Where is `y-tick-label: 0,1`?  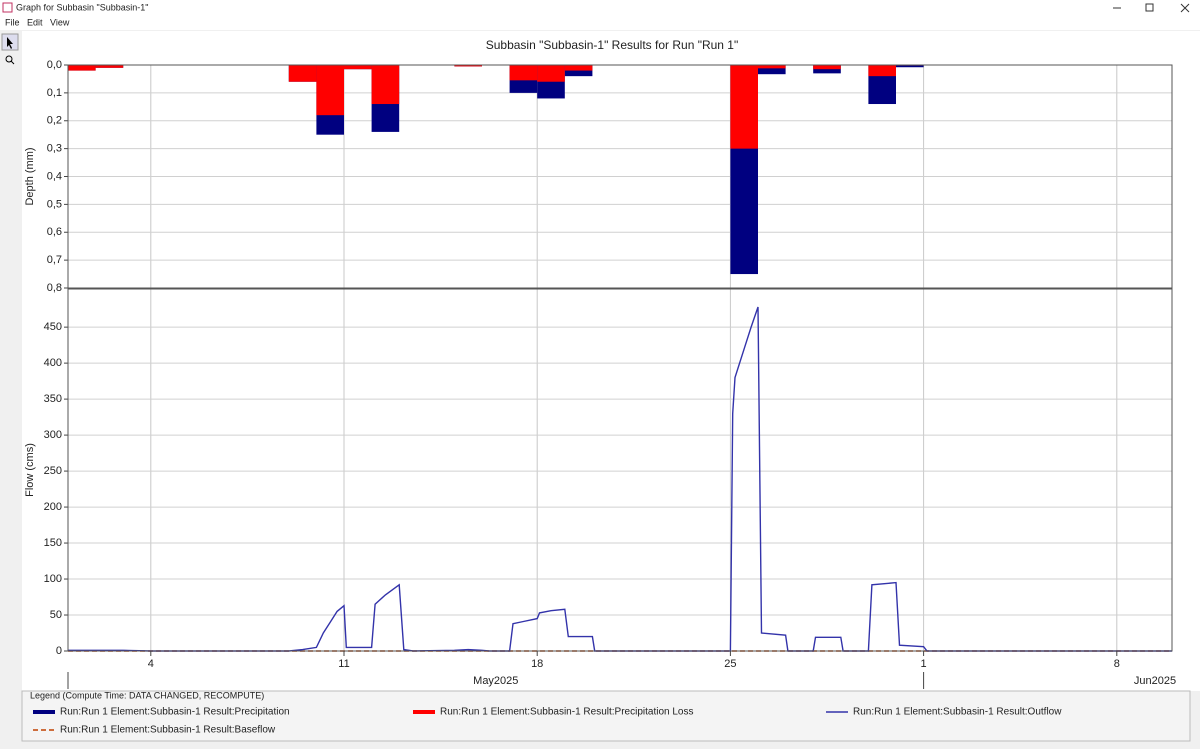
y-tick-label: 0,1 is located at coordinates (54, 93).